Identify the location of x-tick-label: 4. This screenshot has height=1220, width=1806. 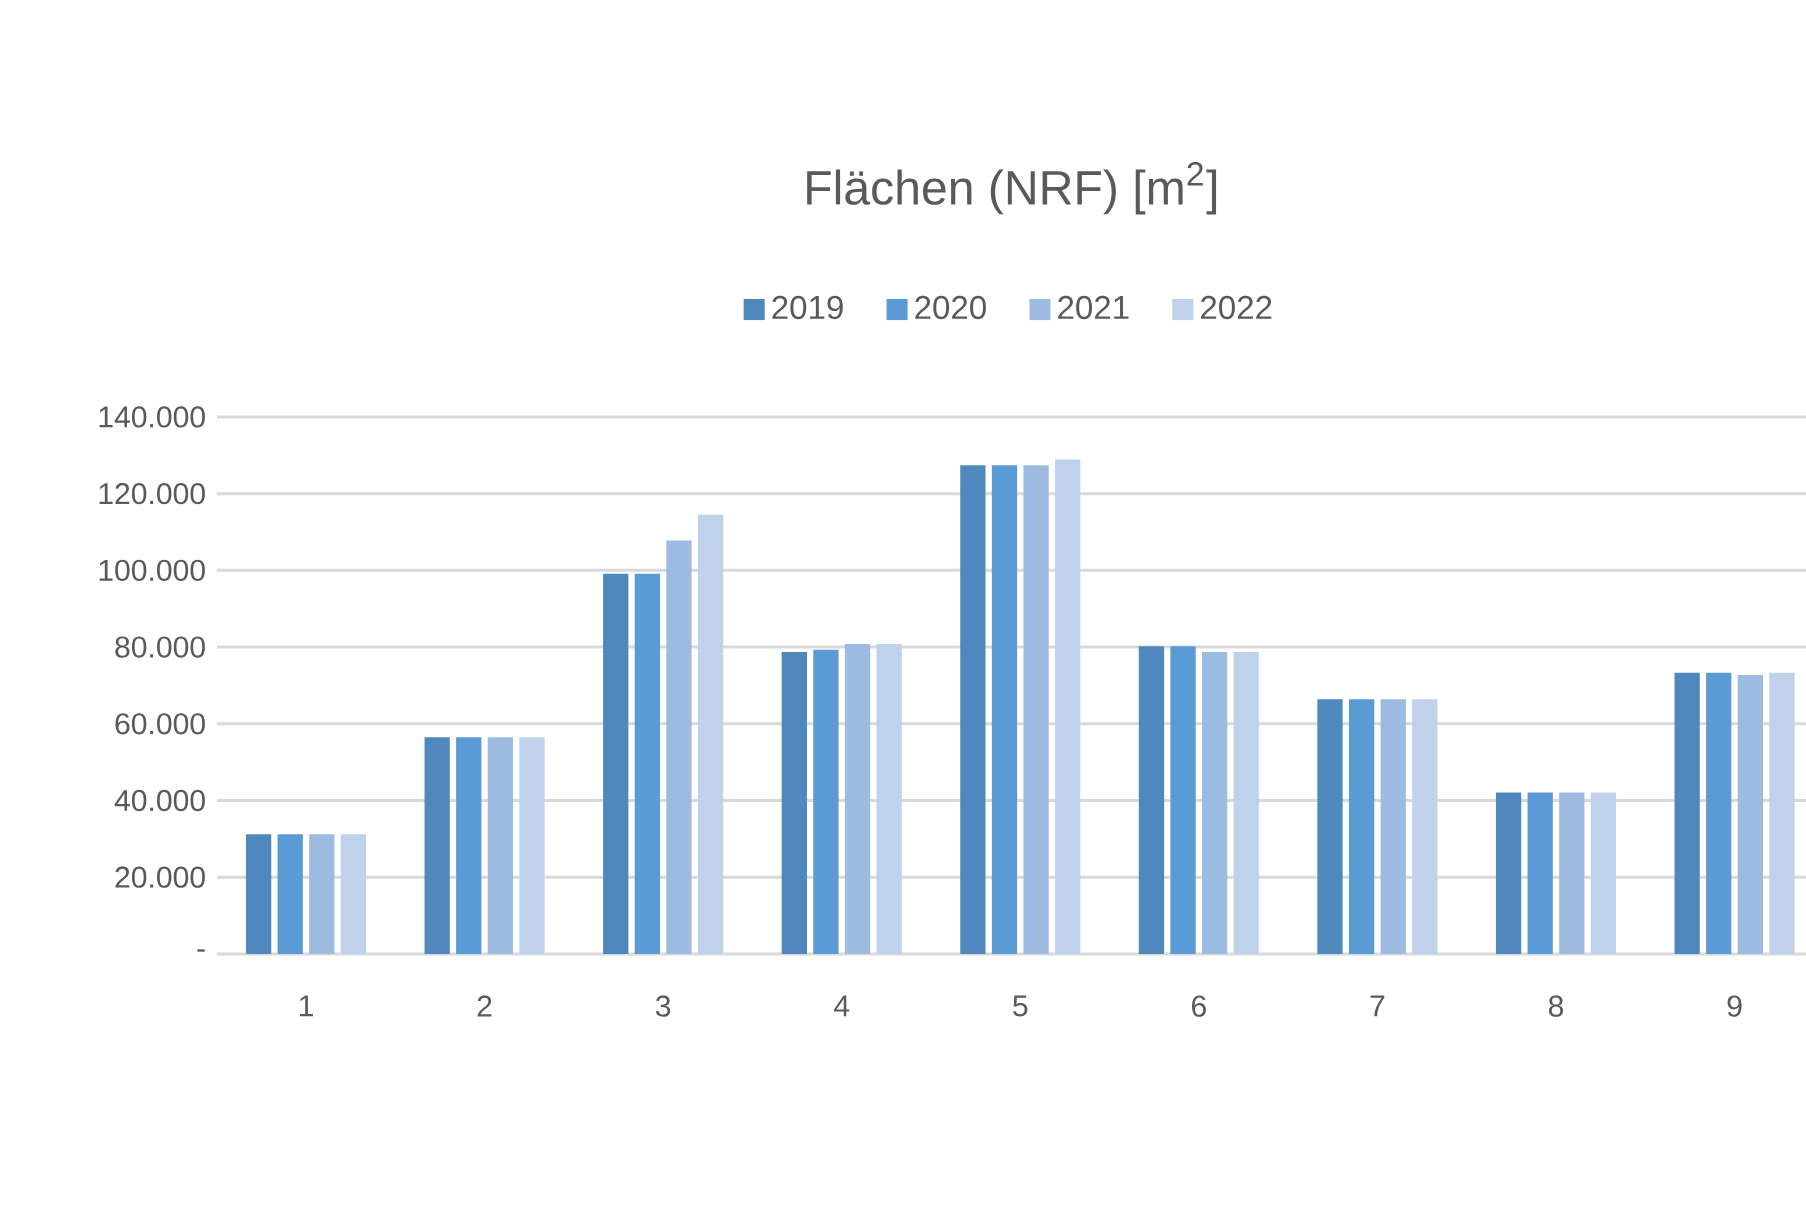
(842, 1006).